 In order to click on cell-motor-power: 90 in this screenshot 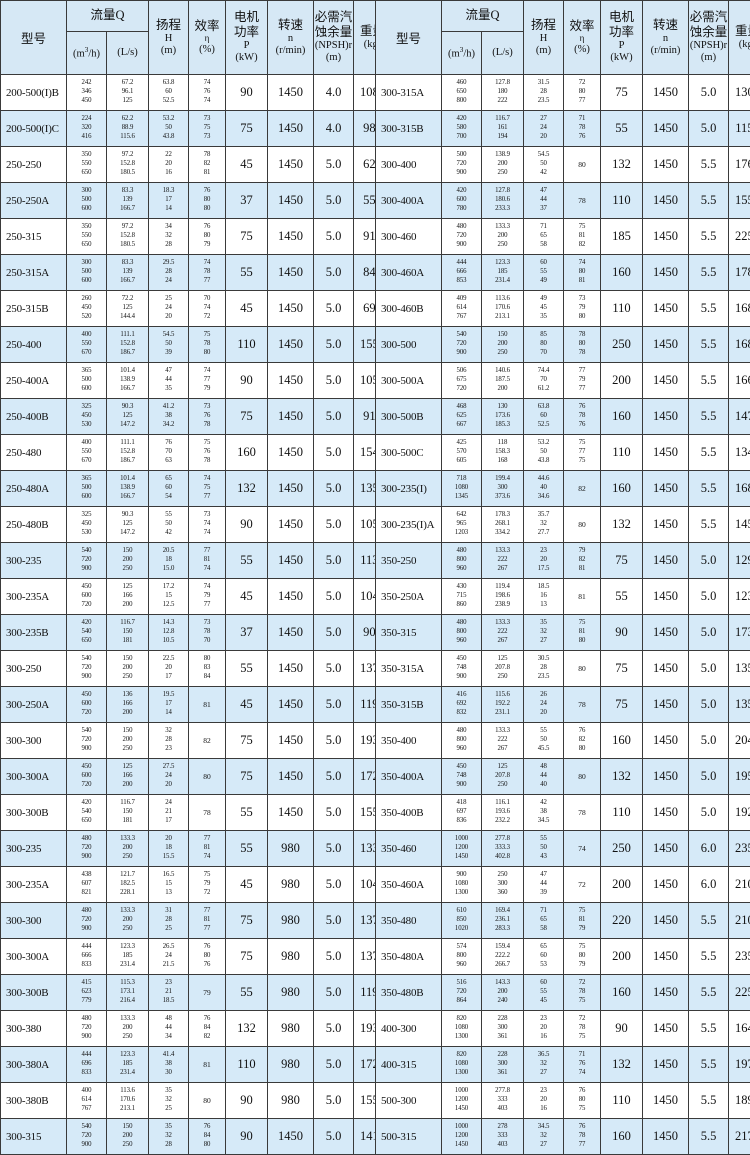, I will do `click(247, 525)`.